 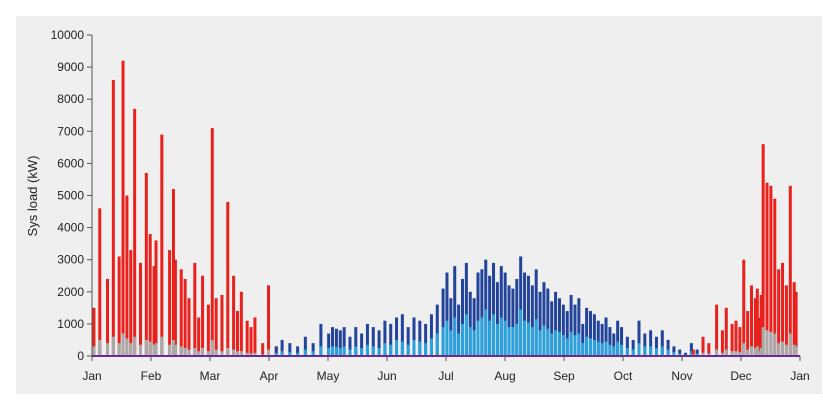 What do you see at coordinates (70, 324) in the screenshot?
I see `y-tick-label: 1000` at bounding box center [70, 324].